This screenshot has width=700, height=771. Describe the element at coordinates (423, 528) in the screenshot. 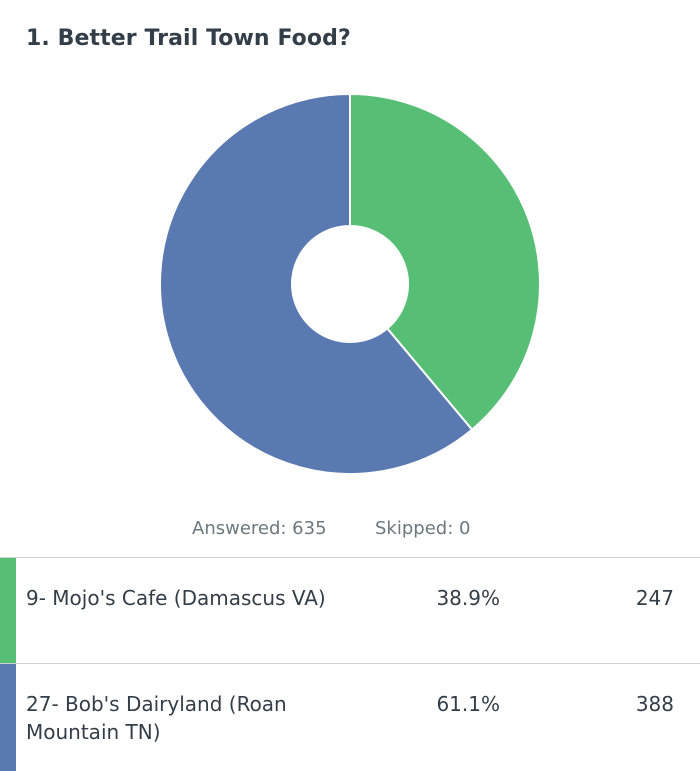

I see `skipped-count: Skipped: 0` at that location.